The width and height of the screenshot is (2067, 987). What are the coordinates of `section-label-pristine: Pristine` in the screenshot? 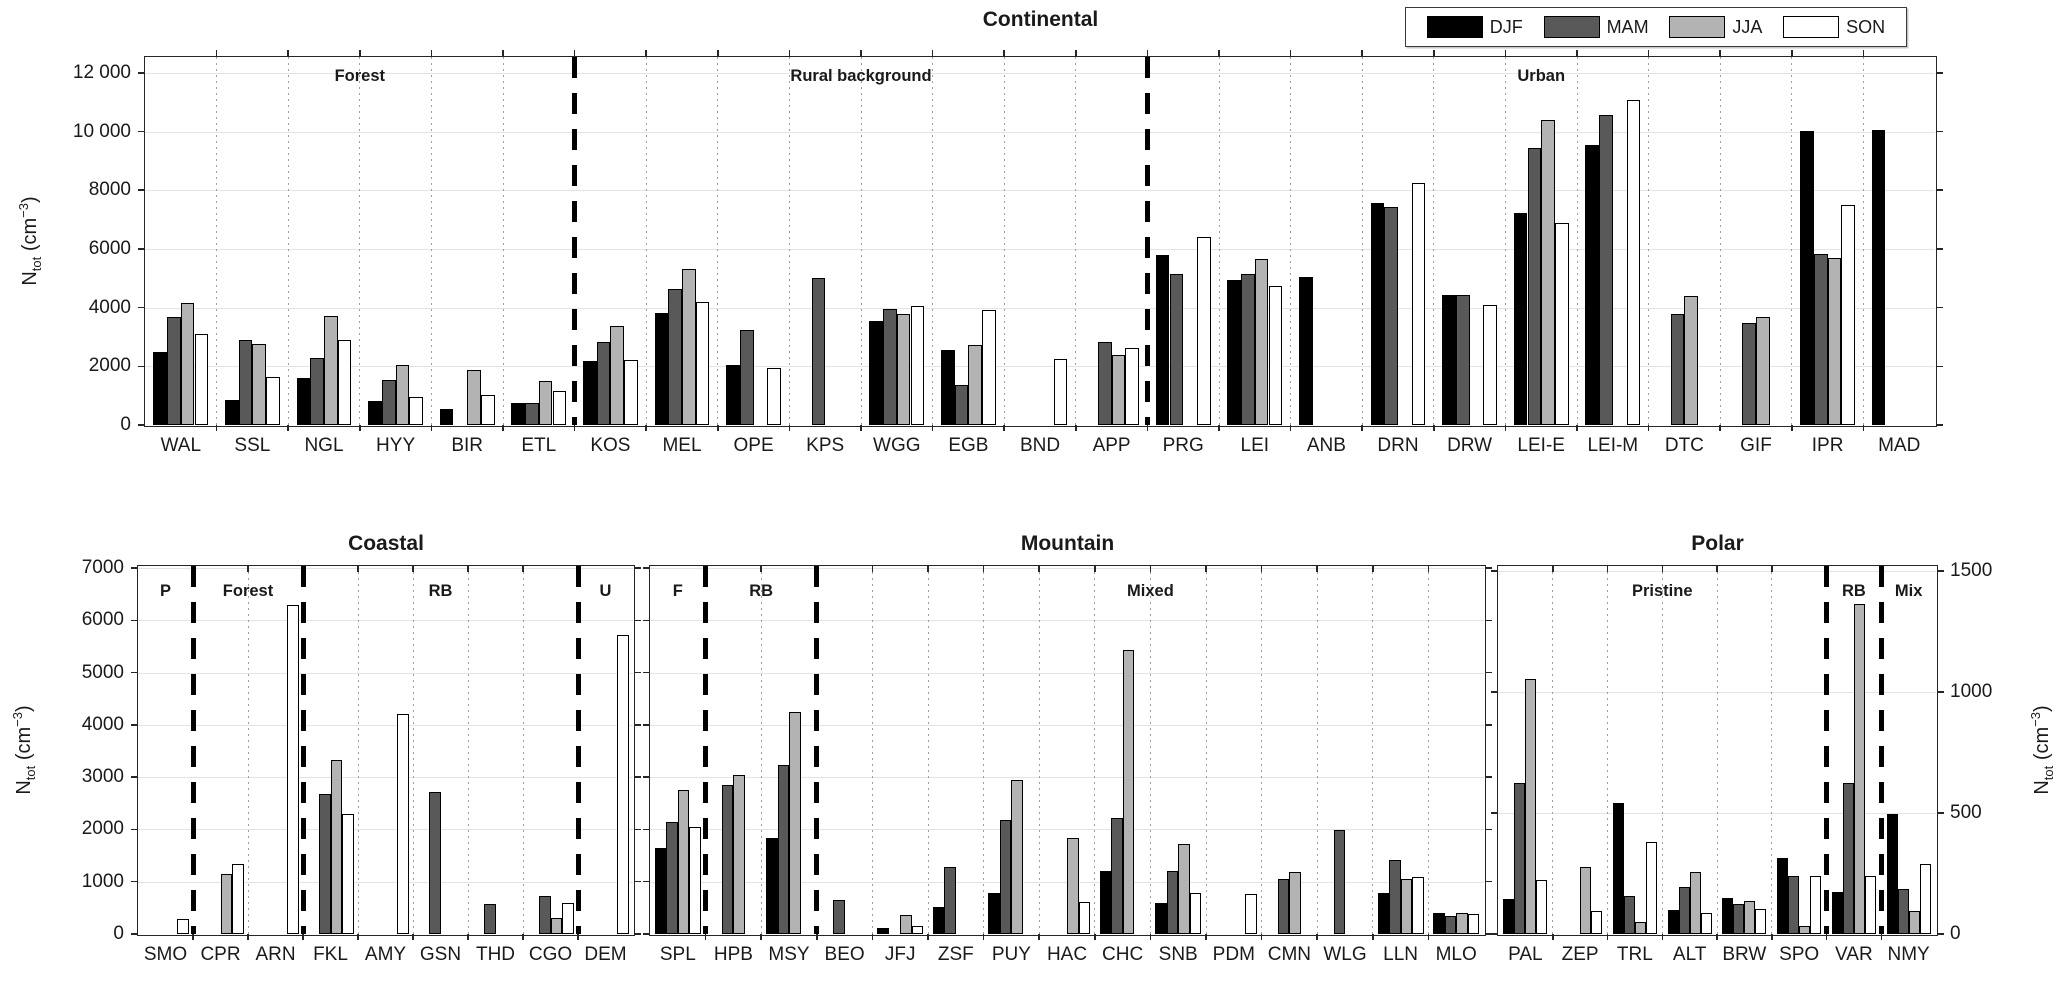 It's located at (1662, 591).